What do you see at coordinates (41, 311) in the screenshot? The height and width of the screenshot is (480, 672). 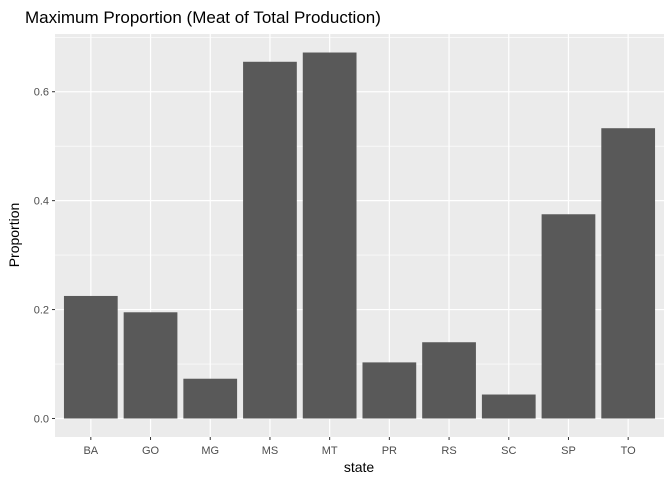 I see `y-tick-label: 0.2` at bounding box center [41, 311].